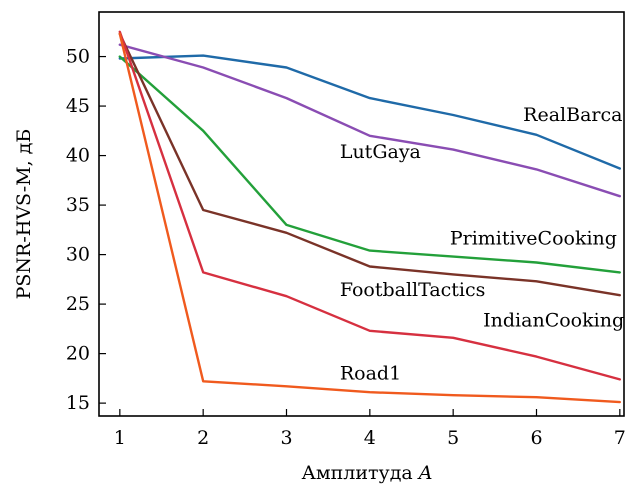 The image size is (632, 488). Describe the element at coordinates (120, 438) in the screenshot. I see `x-tick-label: 1` at that location.